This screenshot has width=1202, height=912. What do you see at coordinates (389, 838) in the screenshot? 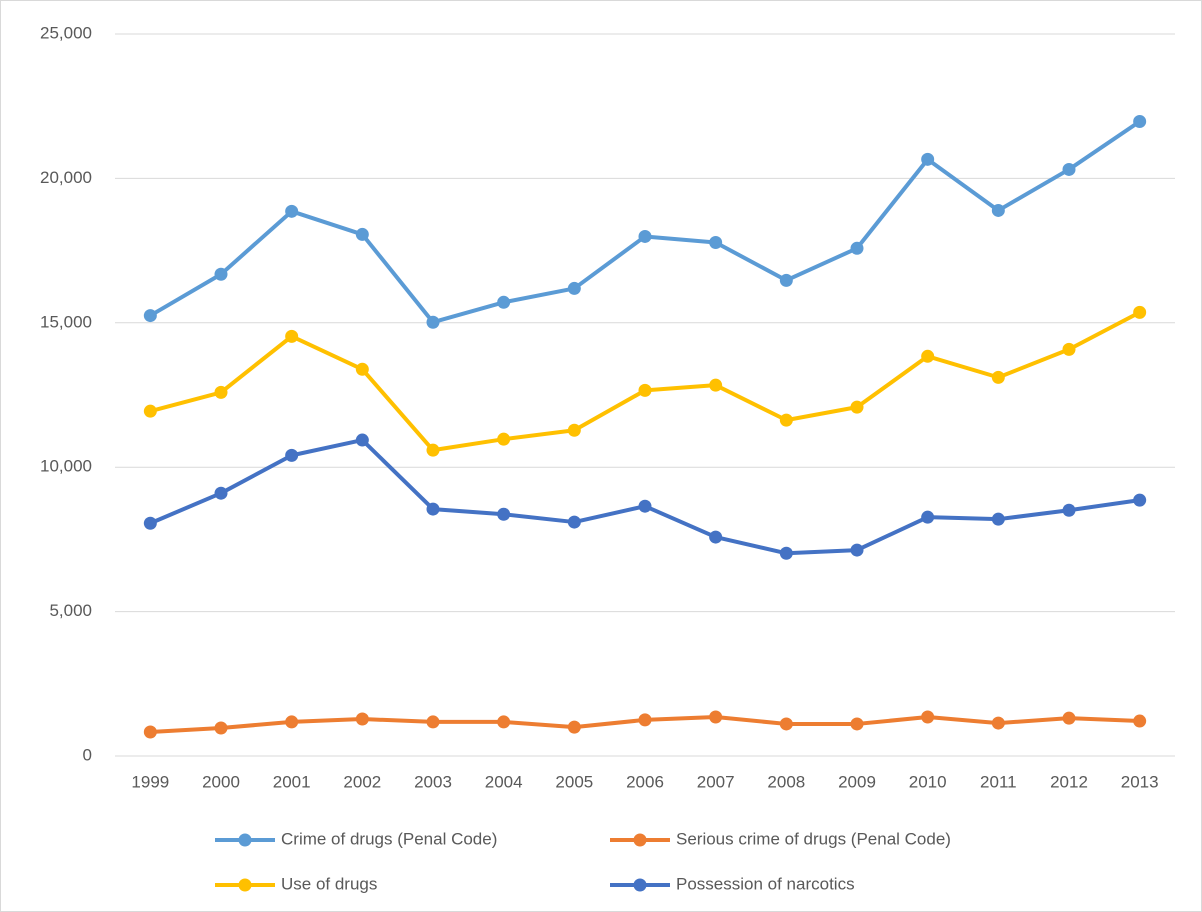
I see `legend-label: Crime of drugs (Penal Code)` at bounding box center [389, 838].